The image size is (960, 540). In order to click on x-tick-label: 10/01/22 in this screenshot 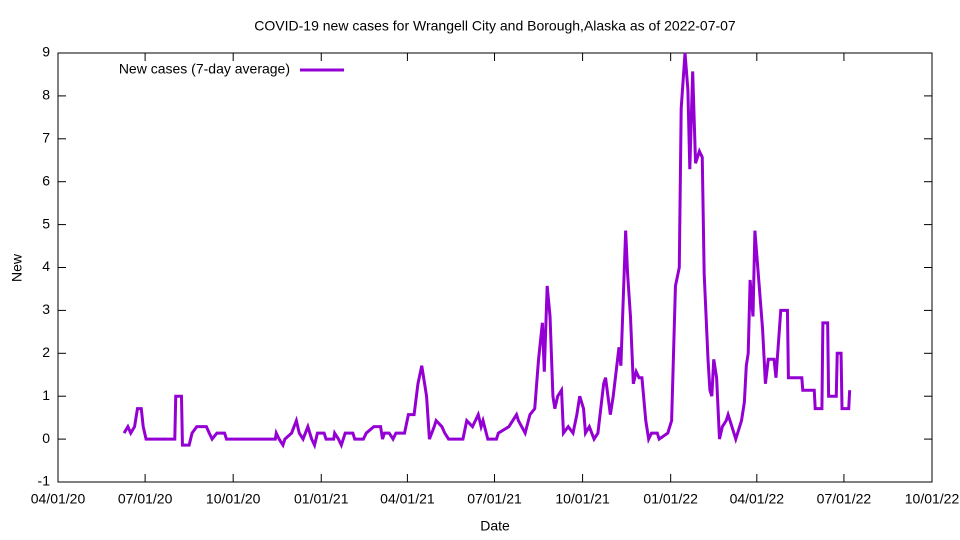, I will do `click(932, 499)`.